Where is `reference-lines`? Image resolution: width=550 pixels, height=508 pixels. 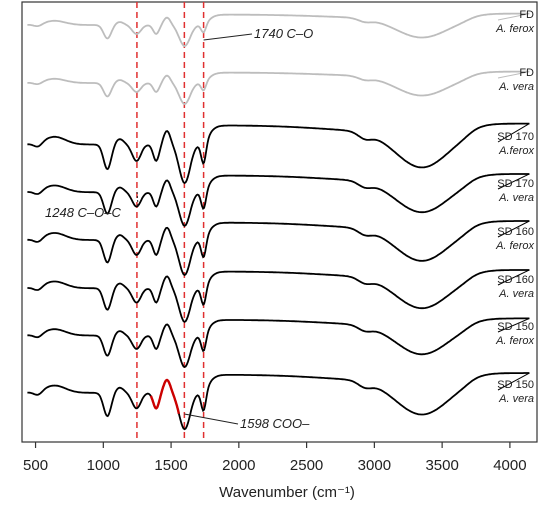 reference-lines is located at coordinates (170, 222).